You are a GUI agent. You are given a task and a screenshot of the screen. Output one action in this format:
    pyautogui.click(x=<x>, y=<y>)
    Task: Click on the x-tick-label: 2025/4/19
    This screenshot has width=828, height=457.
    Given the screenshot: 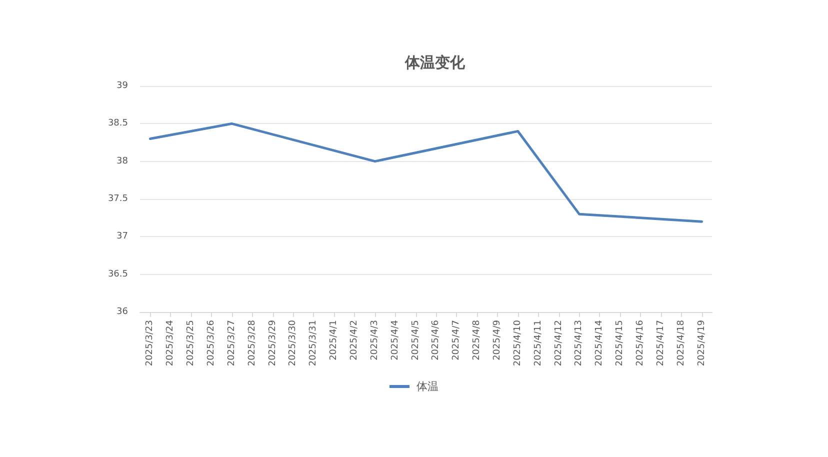 What is the action you would take?
    pyautogui.click(x=701, y=343)
    